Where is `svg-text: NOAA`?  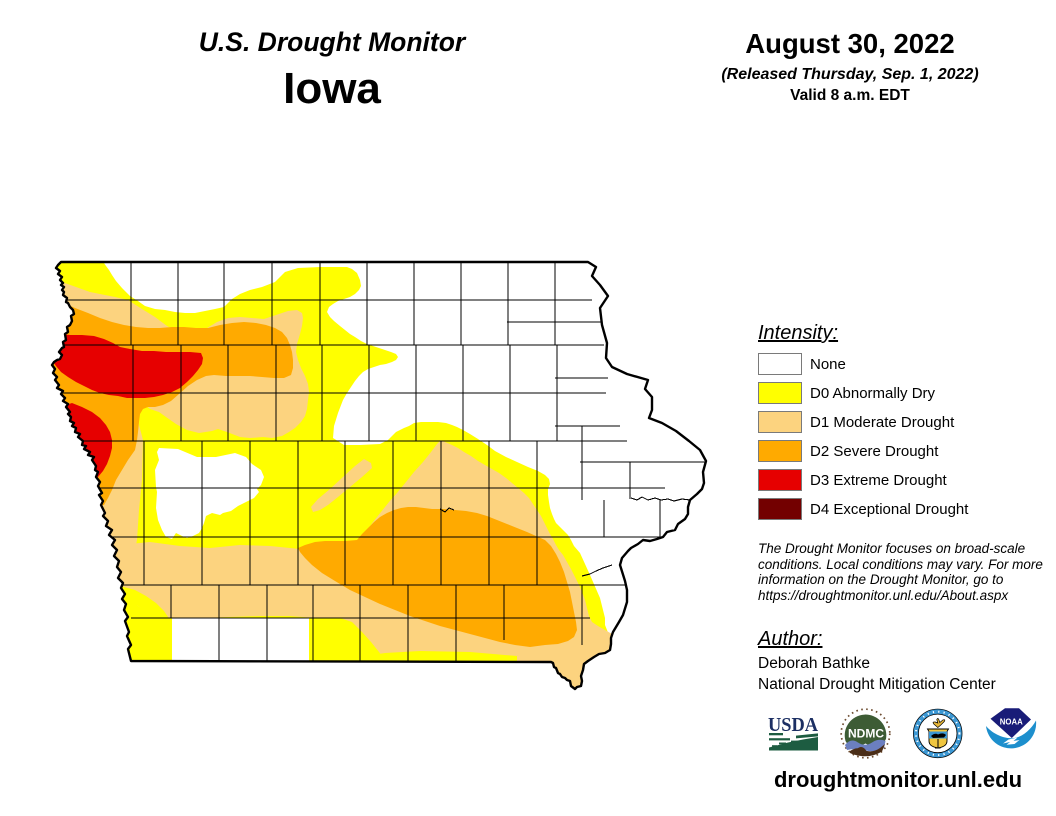 svg-text: NOAA is located at coordinates (1011, 722).